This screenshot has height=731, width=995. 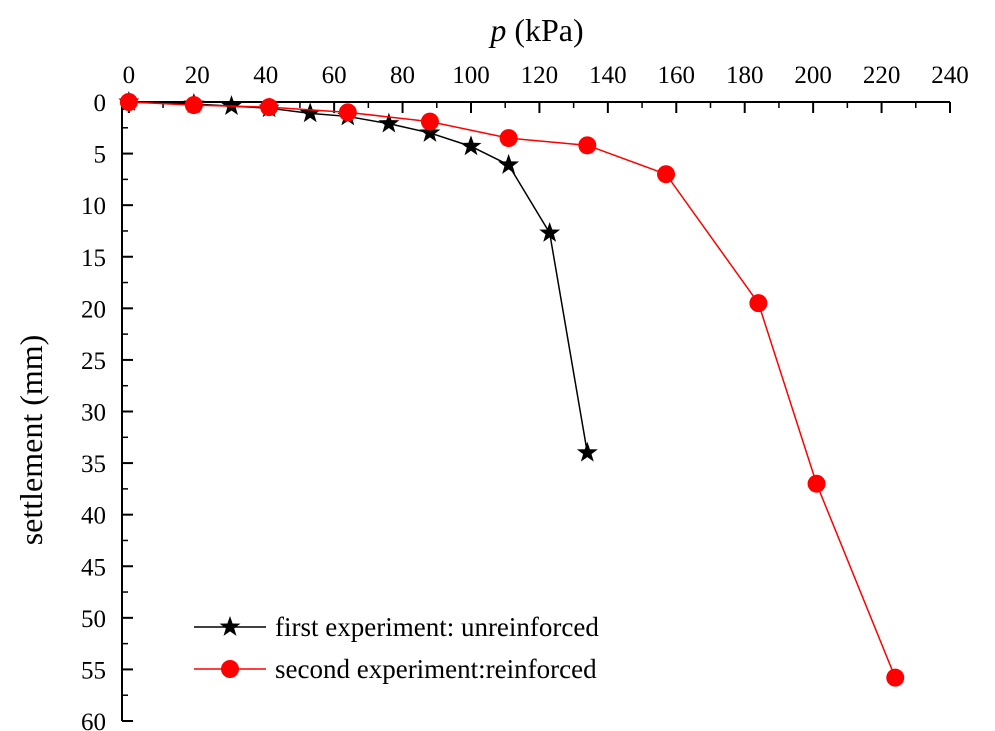 I want to click on x-axis-title: p (kPa), so click(x=535, y=30).